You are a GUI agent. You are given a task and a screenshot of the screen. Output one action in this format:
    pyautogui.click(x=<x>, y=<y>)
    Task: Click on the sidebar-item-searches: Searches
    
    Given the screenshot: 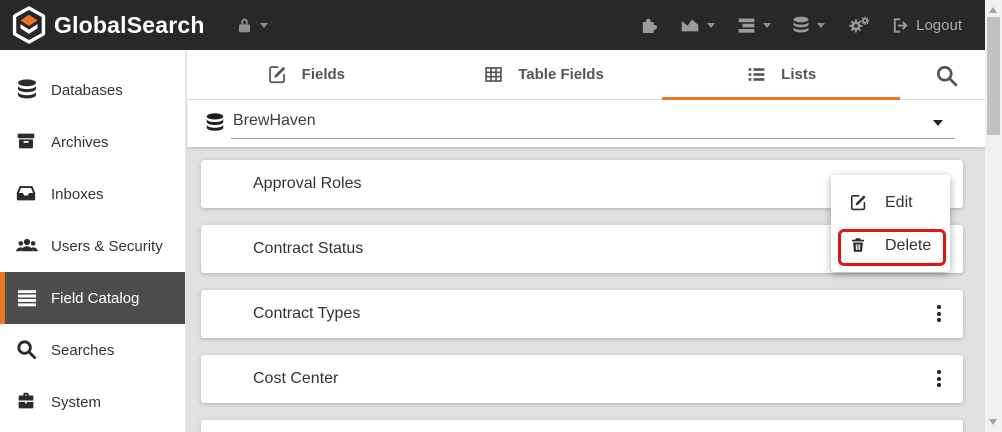 What is the action you would take?
    pyautogui.click(x=92, y=350)
    